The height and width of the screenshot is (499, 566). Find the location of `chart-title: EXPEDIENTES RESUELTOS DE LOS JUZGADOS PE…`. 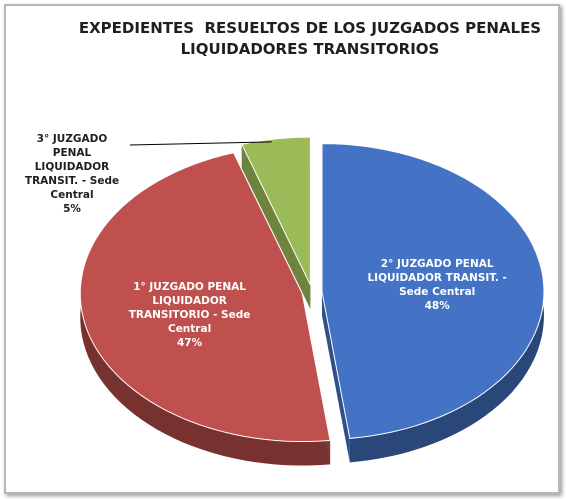

chart-title: EXPEDIENTES RESUELTOS DE LOS JUZGADOS PE… is located at coordinates (312, 38).